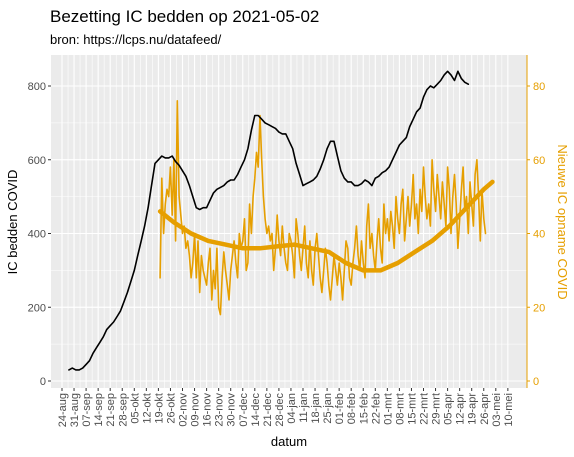  Describe the element at coordinates (292, 408) in the screenshot. I see `x-tick-label: 04-jan` at that location.